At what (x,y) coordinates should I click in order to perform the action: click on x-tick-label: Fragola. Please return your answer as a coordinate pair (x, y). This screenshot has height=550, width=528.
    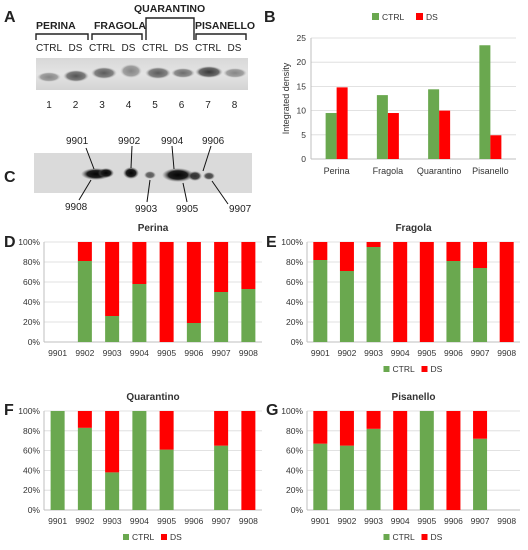
    Looking at the image, I should click on (388, 171).